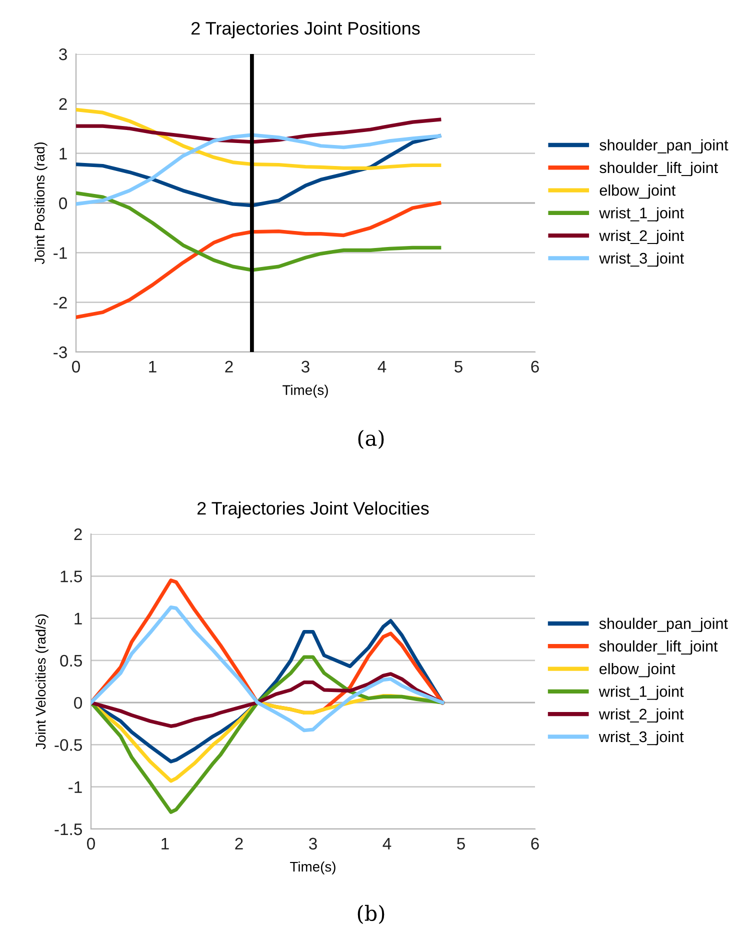  What do you see at coordinates (71, 576) in the screenshot?
I see `y-tick-label: 1.5` at bounding box center [71, 576].